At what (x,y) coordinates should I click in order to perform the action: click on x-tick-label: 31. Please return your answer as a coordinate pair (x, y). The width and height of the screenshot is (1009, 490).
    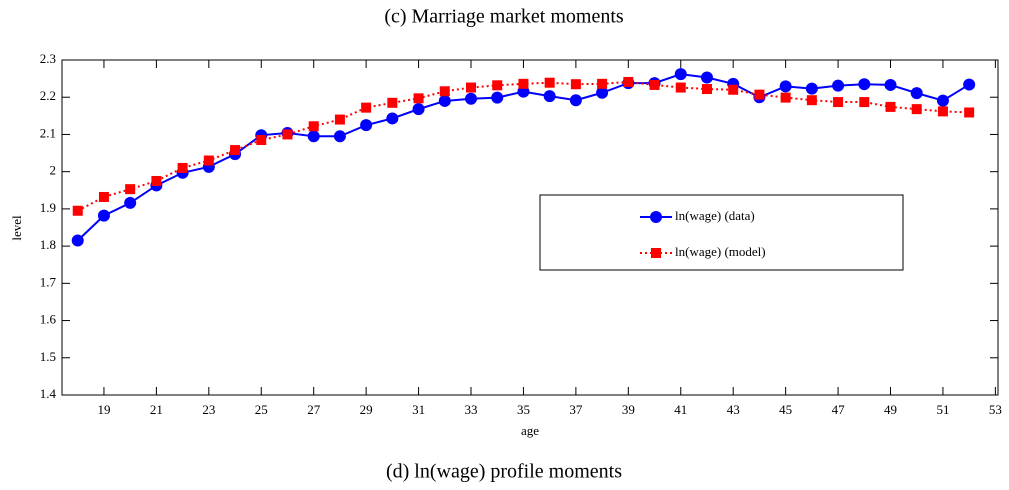
    Looking at the image, I should click on (418, 409).